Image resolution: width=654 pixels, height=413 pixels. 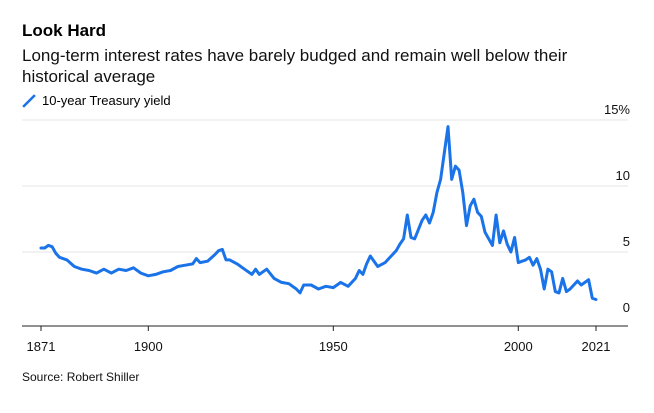 What do you see at coordinates (617, 109) in the screenshot?
I see `y-tick-label: 15%` at bounding box center [617, 109].